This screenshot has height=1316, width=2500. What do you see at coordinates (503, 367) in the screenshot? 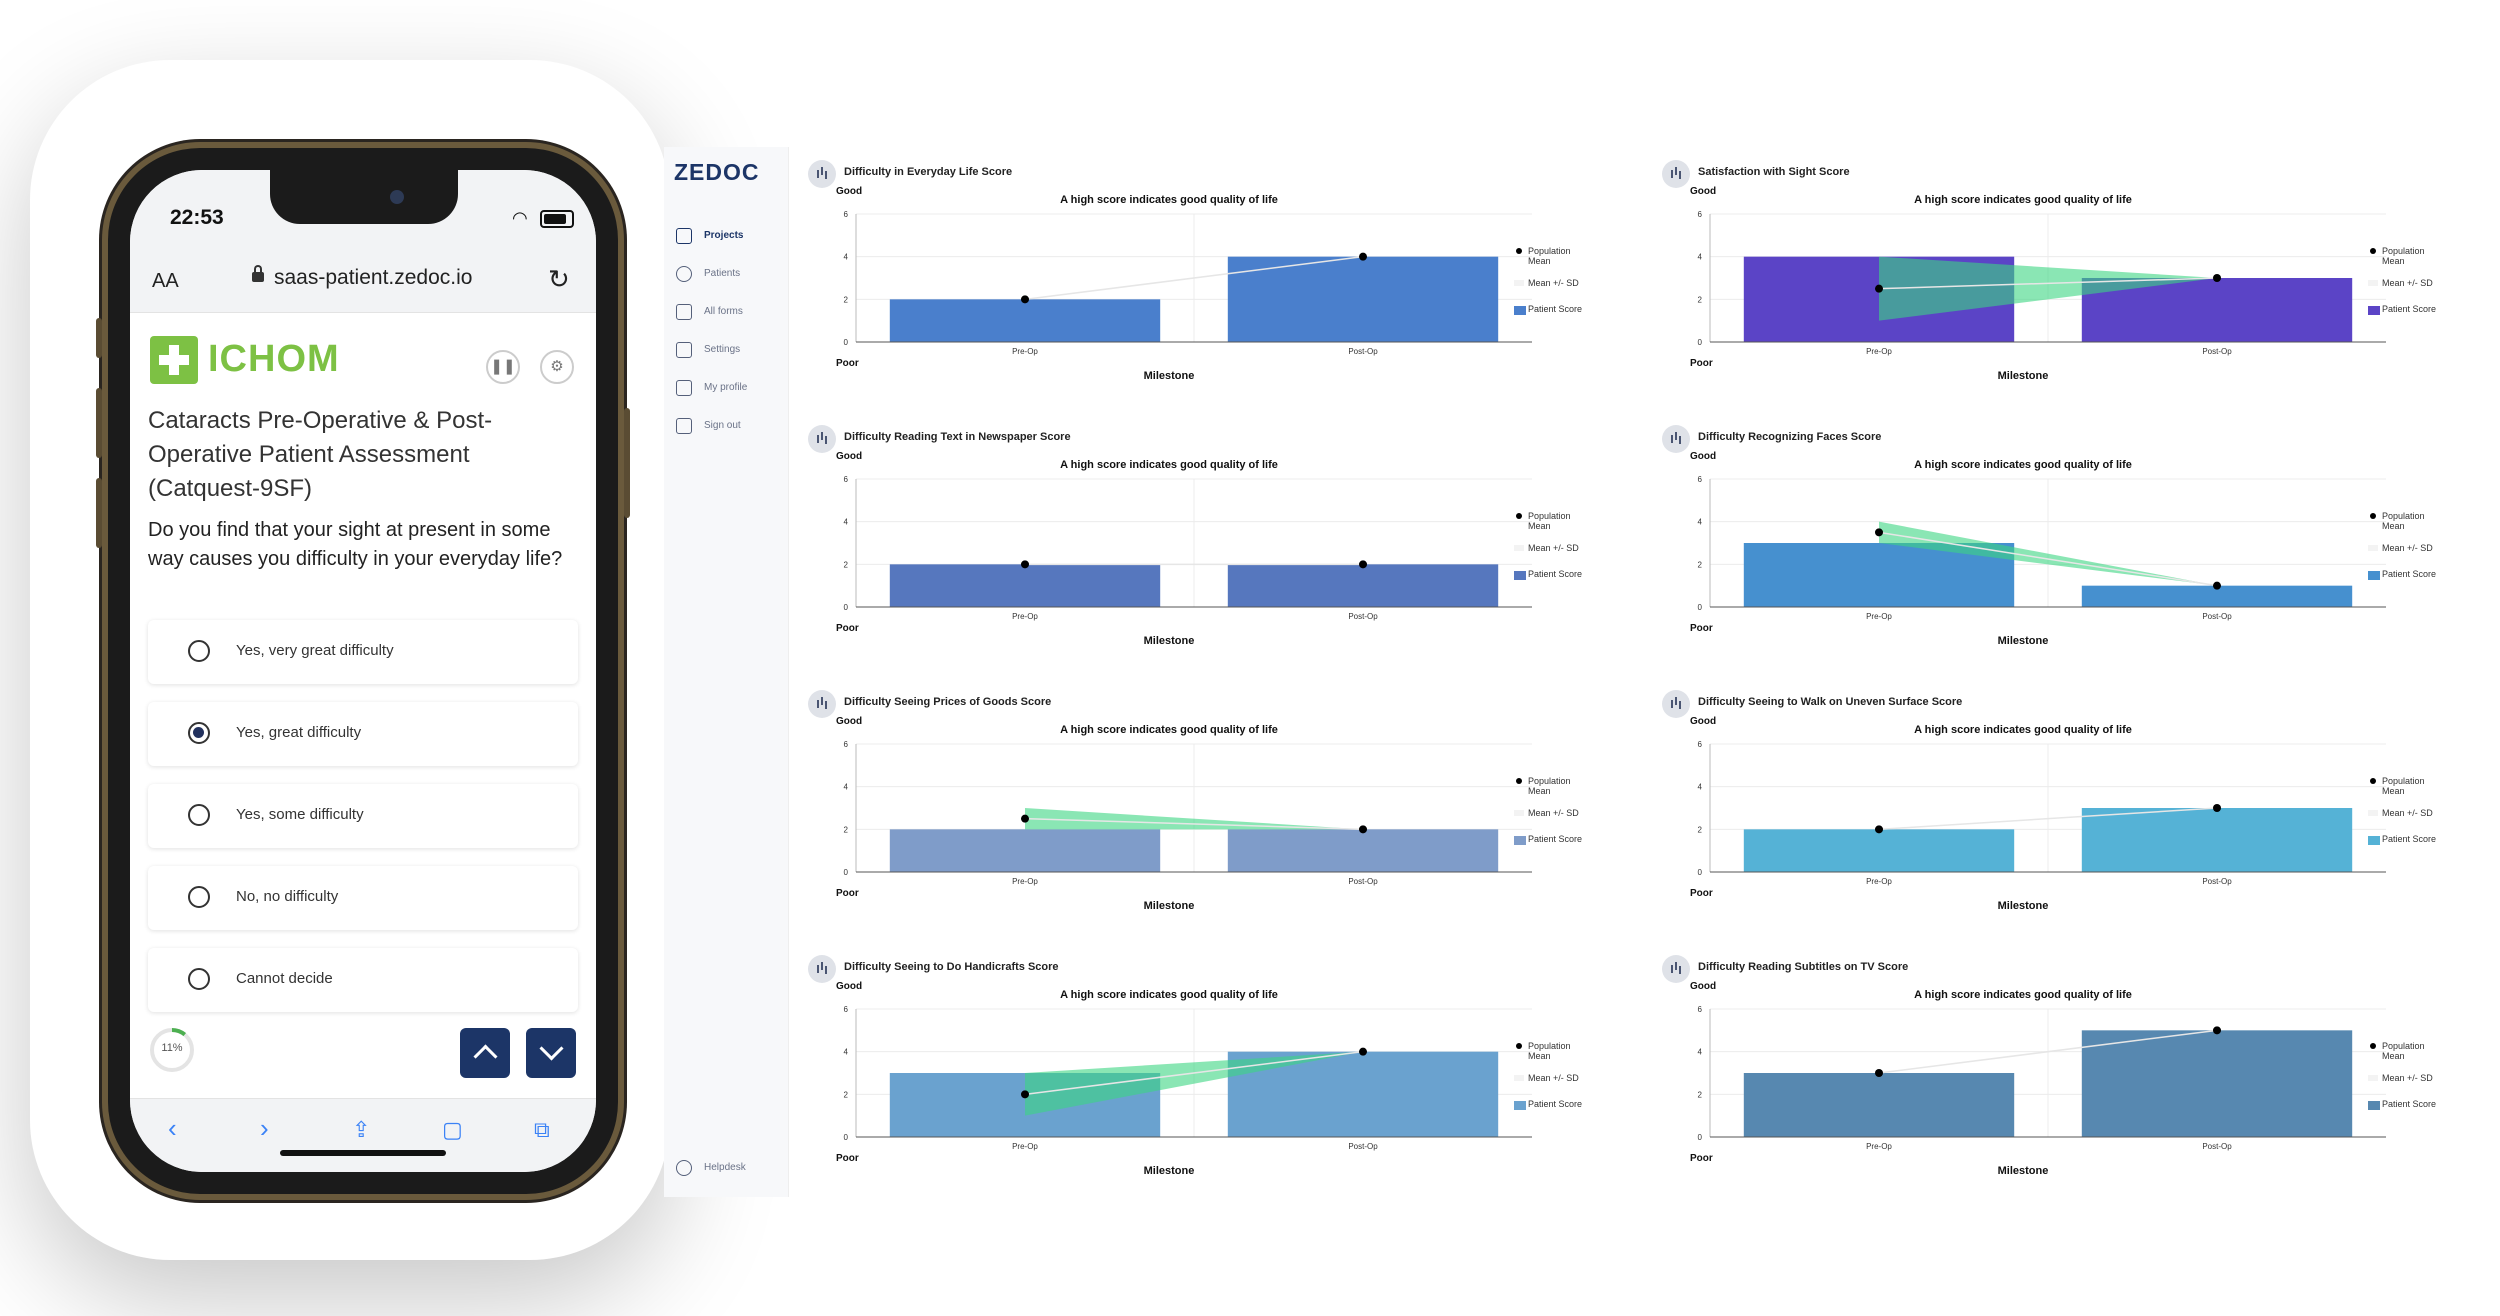
I see `pause-button: ❚❚` at bounding box center [503, 367].